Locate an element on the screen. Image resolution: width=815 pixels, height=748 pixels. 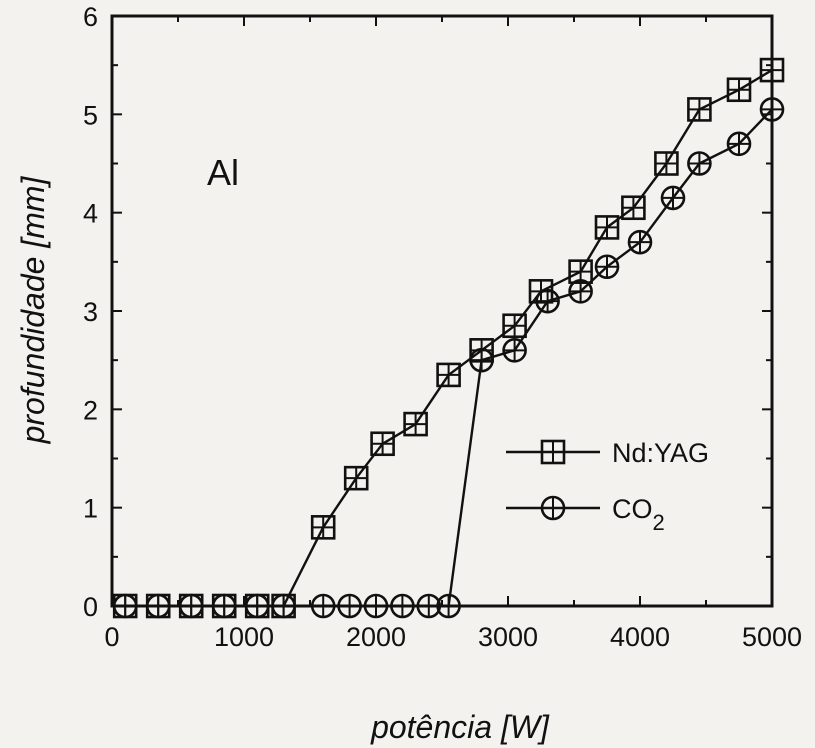
x-tick-label: 4000 is located at coordinates (640, 637).